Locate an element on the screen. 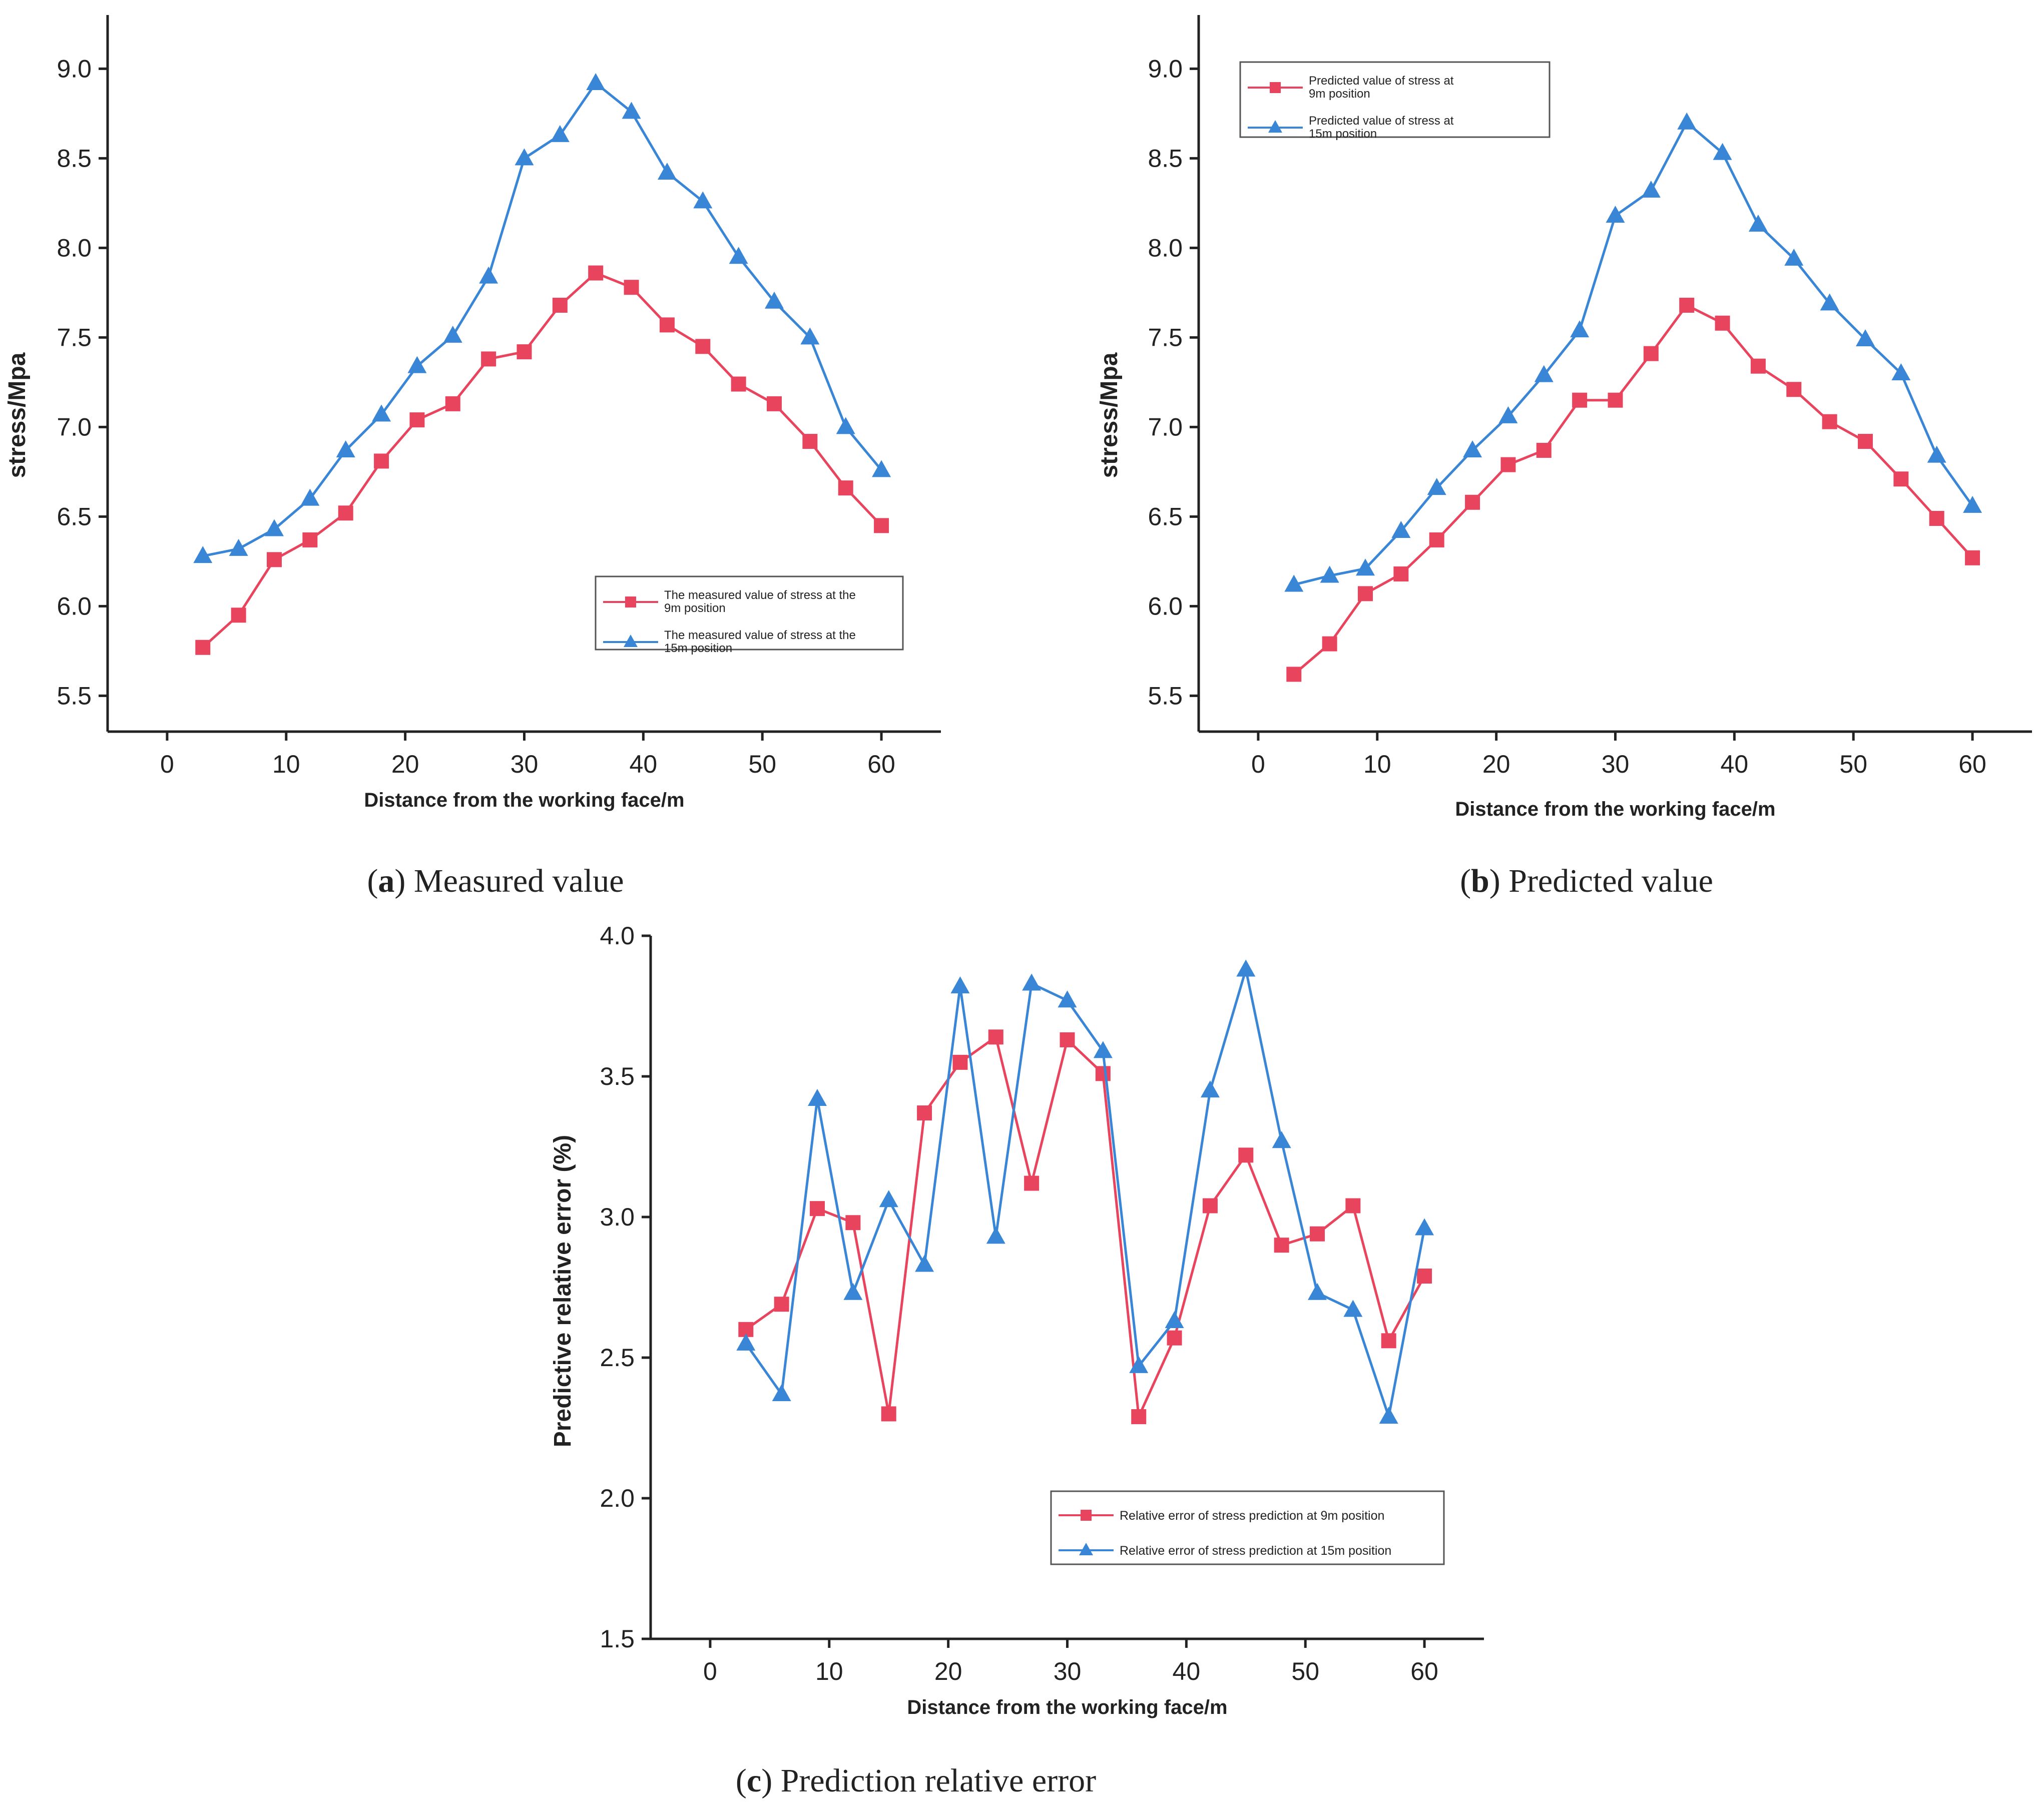 The image size is (2044, 1813). y-tick-label: 2.5 is located at coordinates (617, 1358).